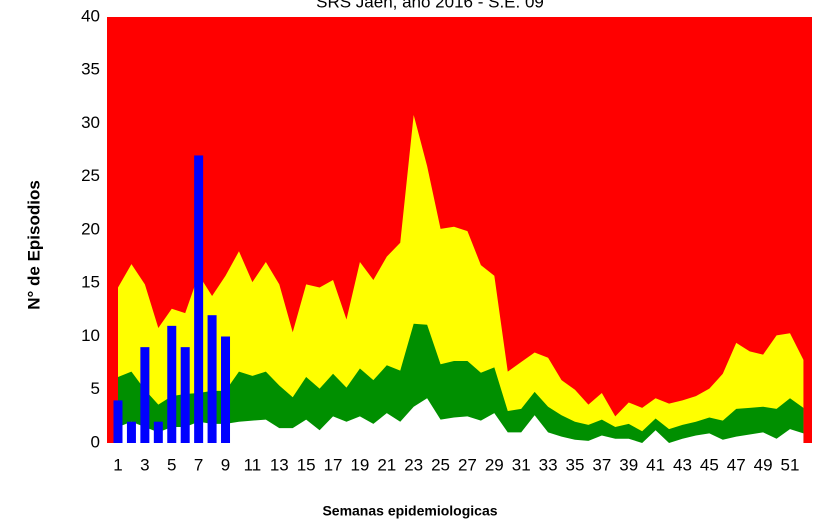 This screenshot has width=816, height=525. I want to click on area, so click(461, 420).